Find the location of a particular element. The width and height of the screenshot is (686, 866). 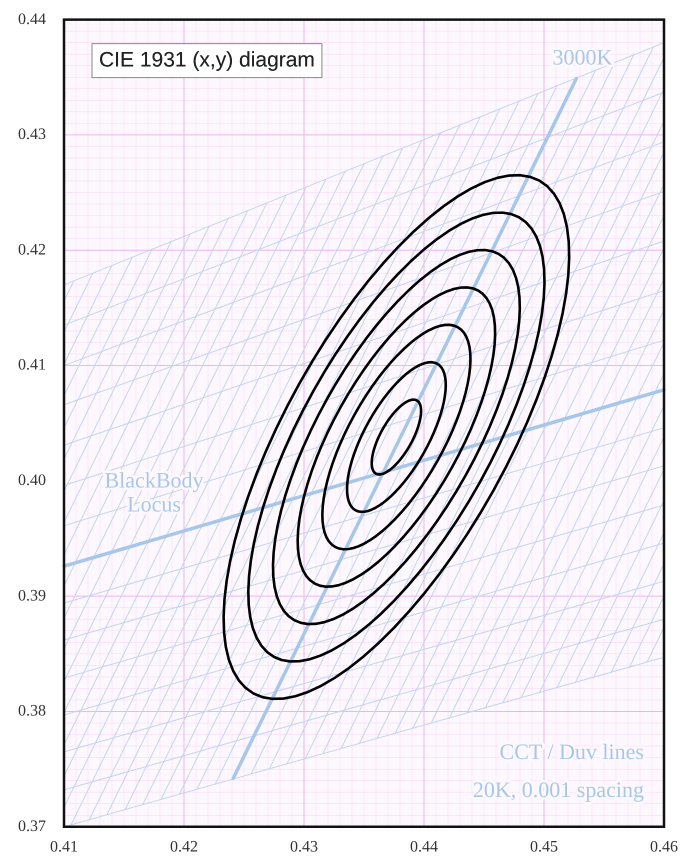

y-tick-label: 0.37 is located at coordinates (32, 827).